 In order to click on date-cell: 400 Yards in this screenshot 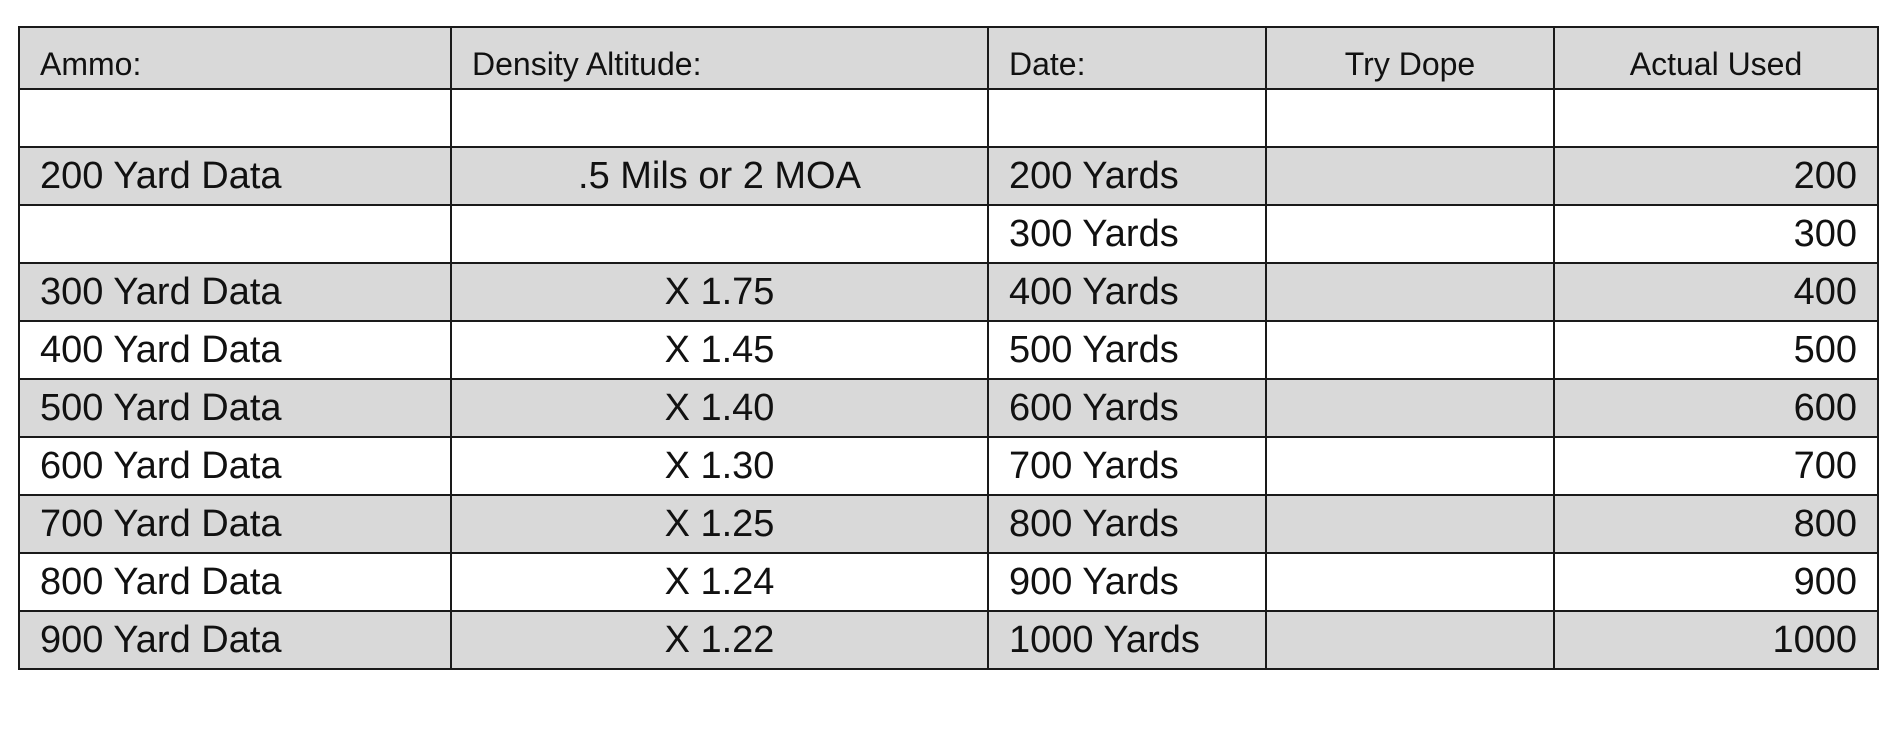, I will do `click(1127, 292)`.